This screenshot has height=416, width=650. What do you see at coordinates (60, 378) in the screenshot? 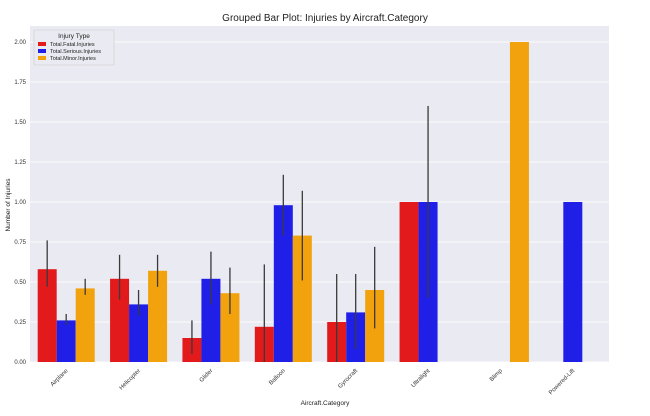
I see `x-tick-label: Airplane` at bounding box center [60, 378].